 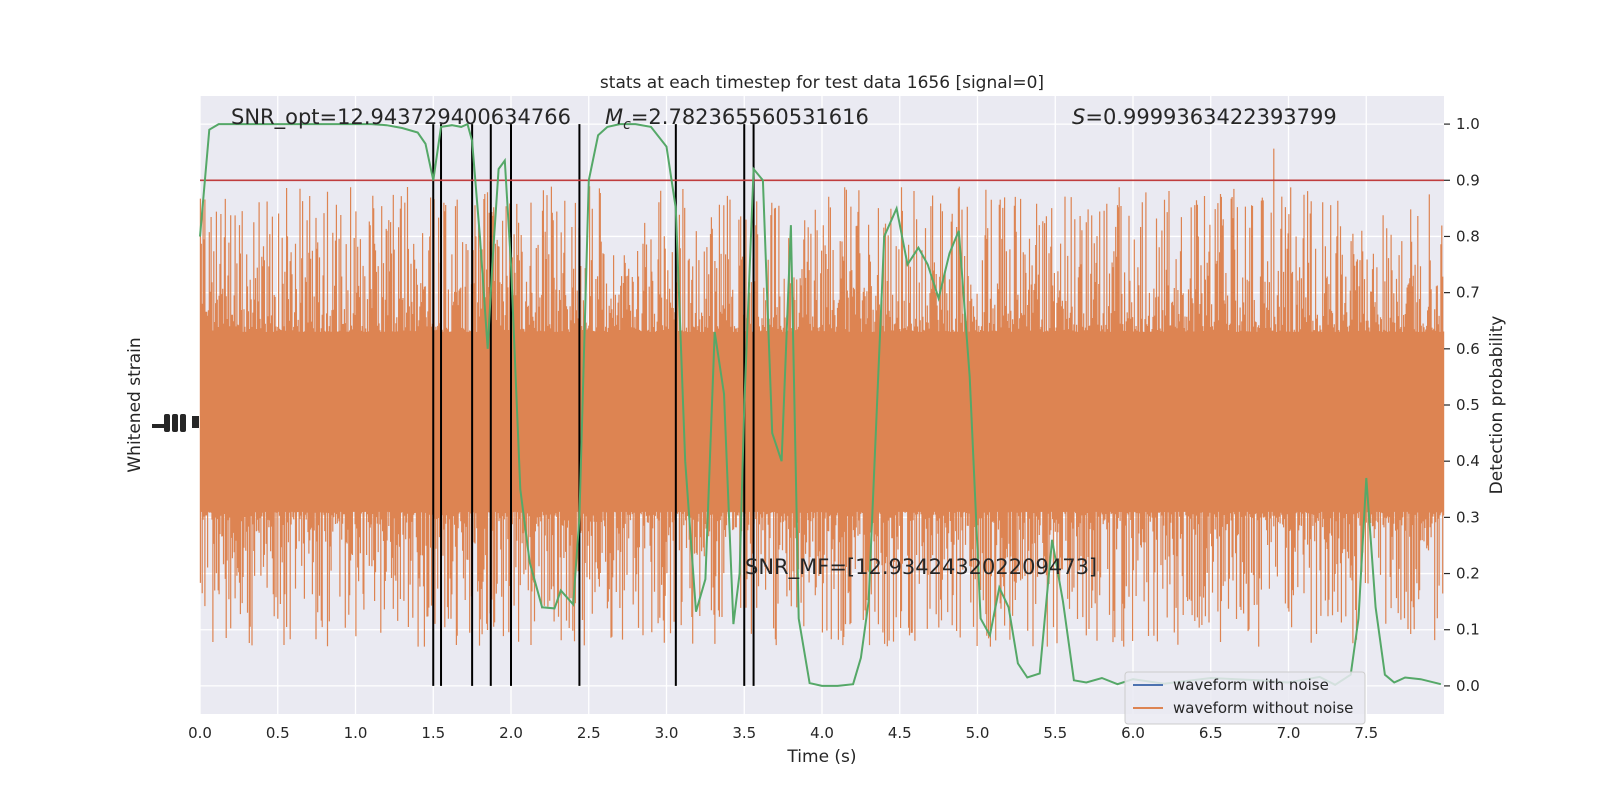 What do you see at coordinates (356, 733) in the screenshot?
I see `x-tick-label: 1.0` at bounding box center [356, 733].